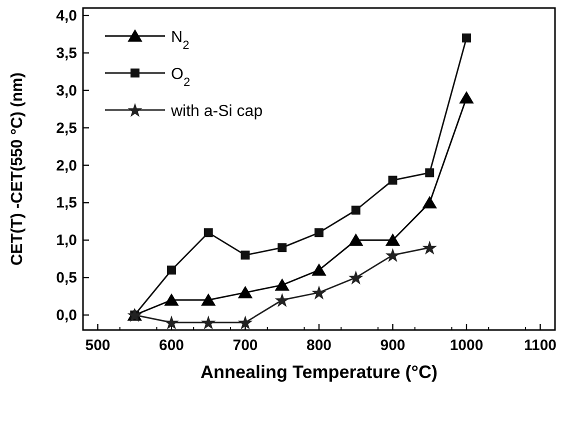 This screenshot has width=583, height=427. Describe the element at coordinates (66, 91) in the screenshot. I see `y-tick-label: 3,0` at that location.